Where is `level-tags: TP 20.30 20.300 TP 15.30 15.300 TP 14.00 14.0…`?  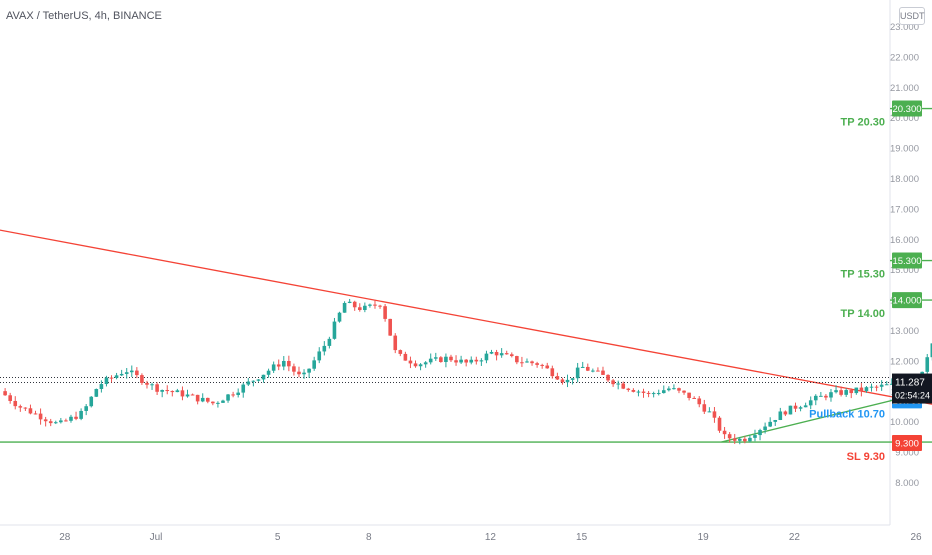 level-tags: TP 20.30 20.300 TP 15.30 15.300 TP 14.00 14.0… is located at coordinates (870, 281).